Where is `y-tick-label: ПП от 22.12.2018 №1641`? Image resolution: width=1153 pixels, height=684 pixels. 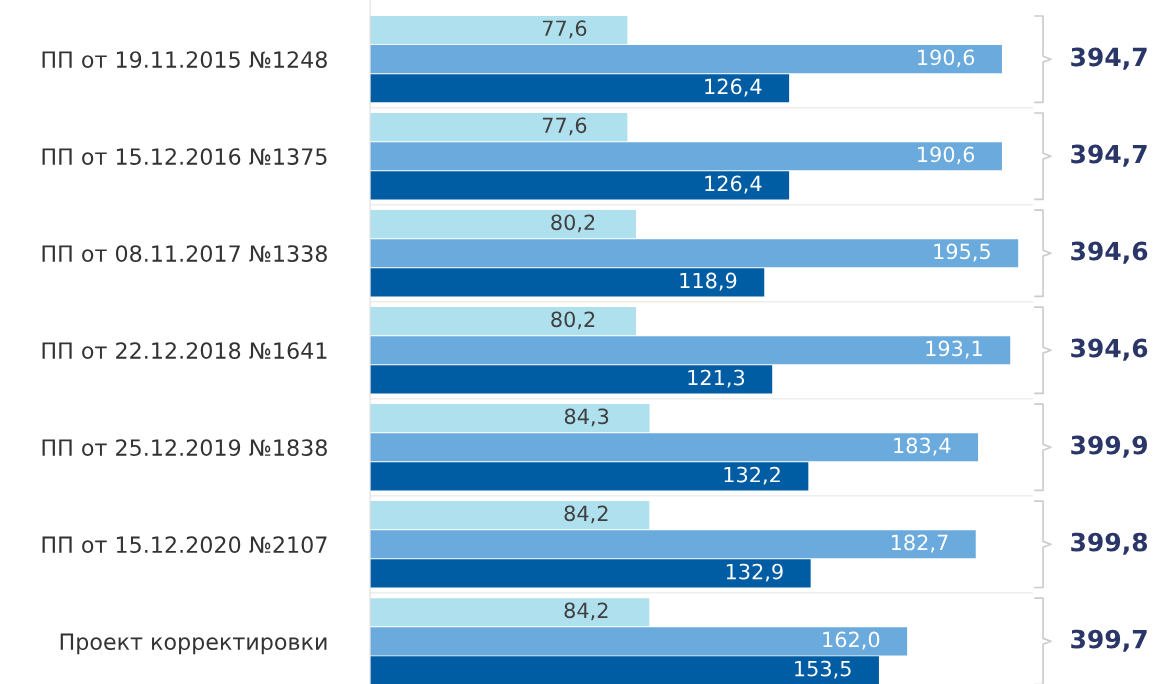 y-tick-label: ПП от 22.12.2018 №1641 is located at coordinates (184, 351).